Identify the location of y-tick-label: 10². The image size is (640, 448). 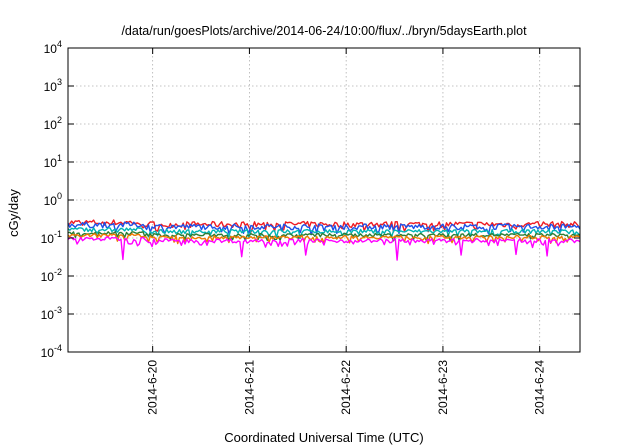
(53, 123).